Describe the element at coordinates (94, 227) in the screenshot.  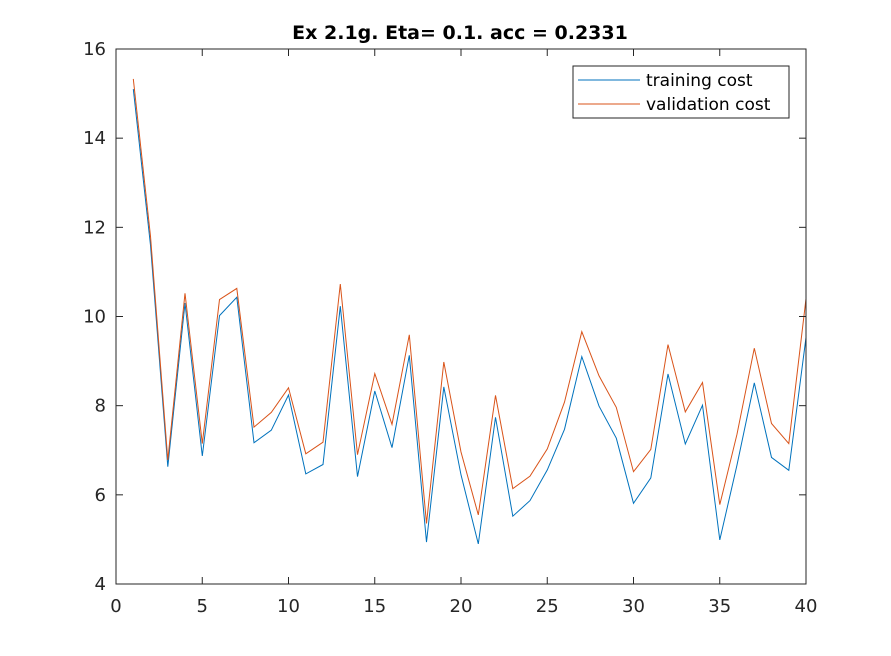
I see `y-tick-label: 12` at that location.